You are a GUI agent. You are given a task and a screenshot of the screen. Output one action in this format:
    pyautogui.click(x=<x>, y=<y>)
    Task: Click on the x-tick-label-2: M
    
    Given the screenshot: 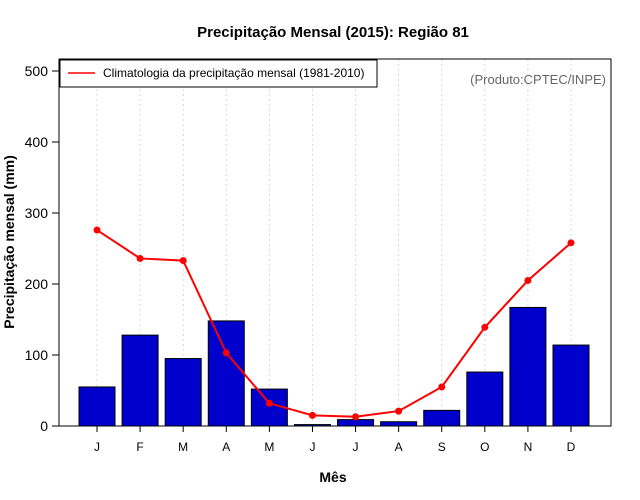 What is the action you would take?
    pyautogui.click(x=183, y=447)
    